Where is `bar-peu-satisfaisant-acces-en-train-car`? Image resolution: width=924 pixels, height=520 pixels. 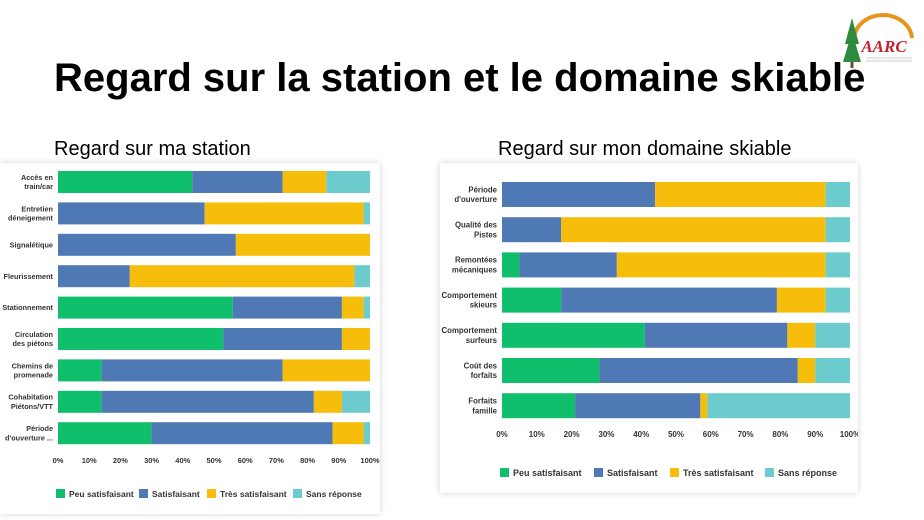 bar-peu-satisfaisant-acces-en-train-car is located at coordinates (125, 182).